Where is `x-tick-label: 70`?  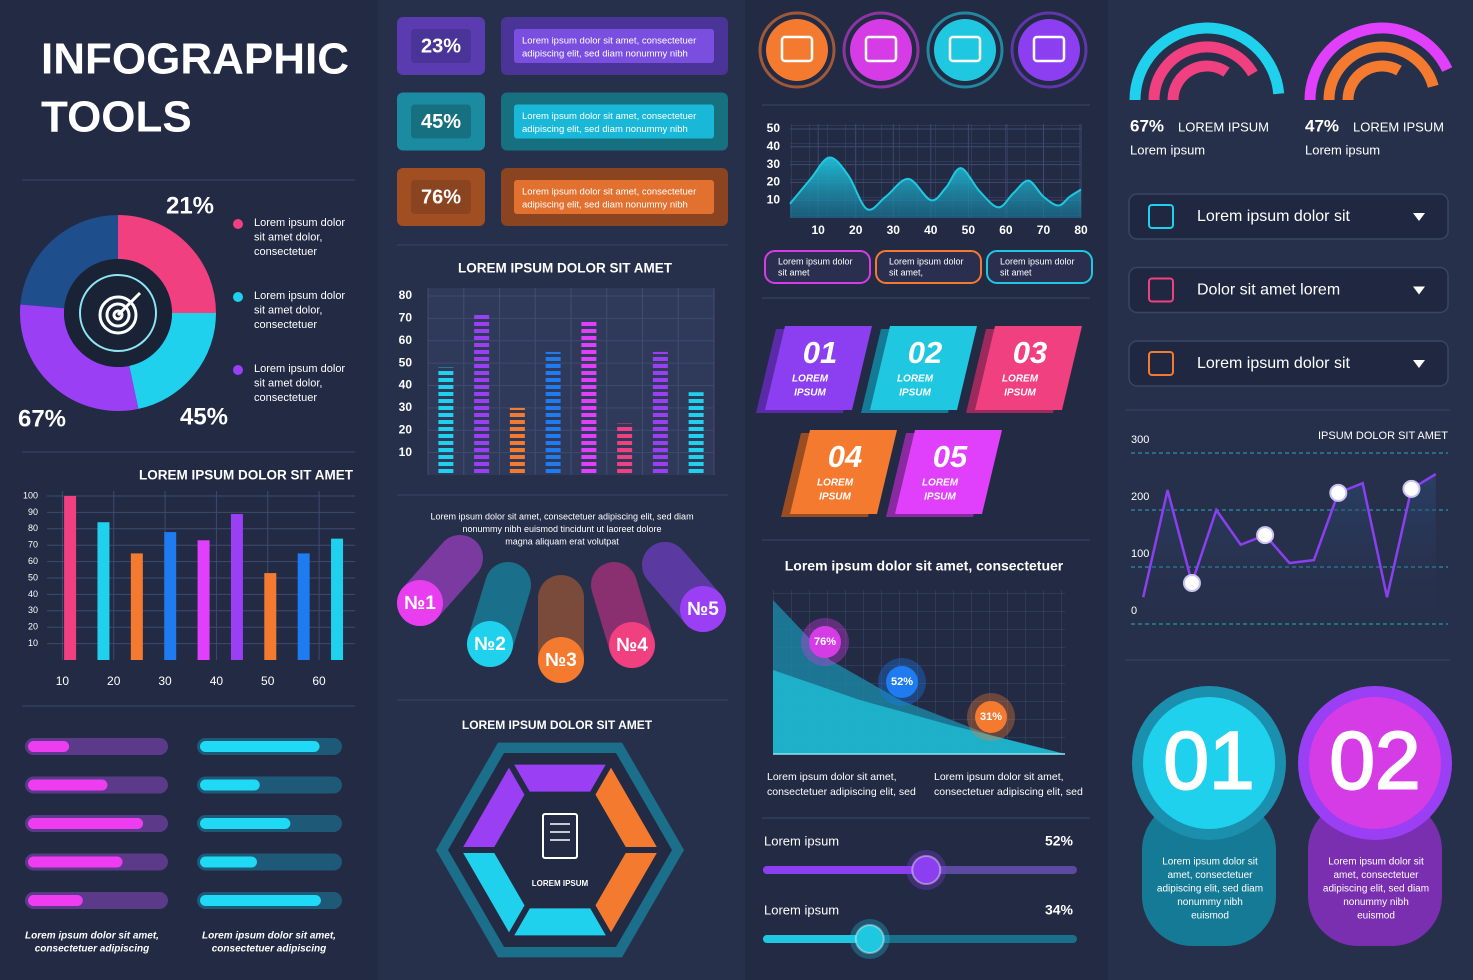 x-tick-label: 70 is located at coordinates (1044, 230).